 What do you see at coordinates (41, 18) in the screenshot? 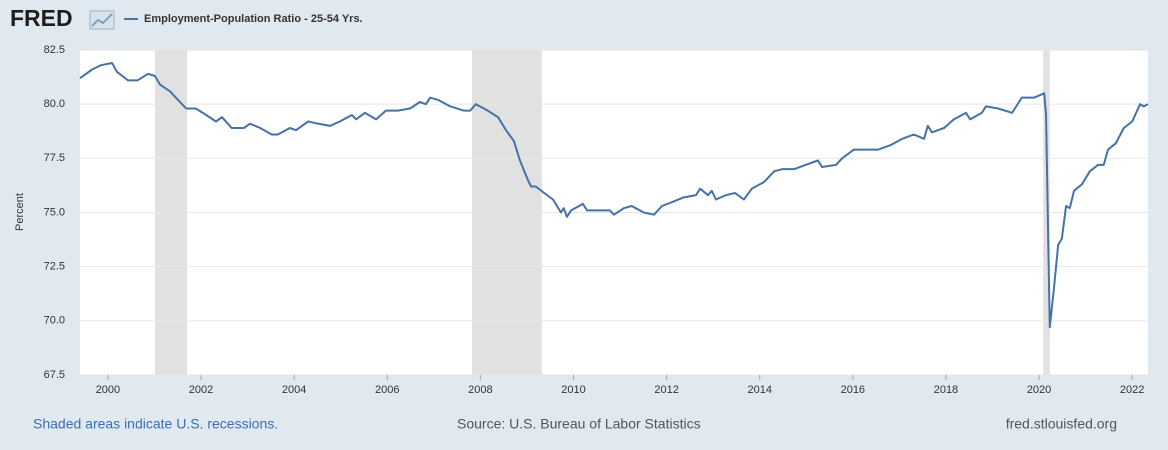
I see `logo: FRED` at bounding box center [41, 18].